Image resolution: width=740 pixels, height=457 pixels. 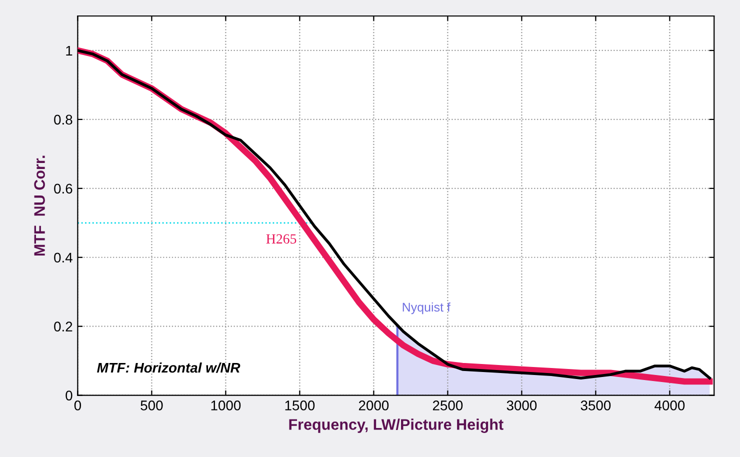 What do you see at coordinates (63, 189) in the screenshot?
I see `y-tick-label: 0.6` at bounding box center [63, 189].